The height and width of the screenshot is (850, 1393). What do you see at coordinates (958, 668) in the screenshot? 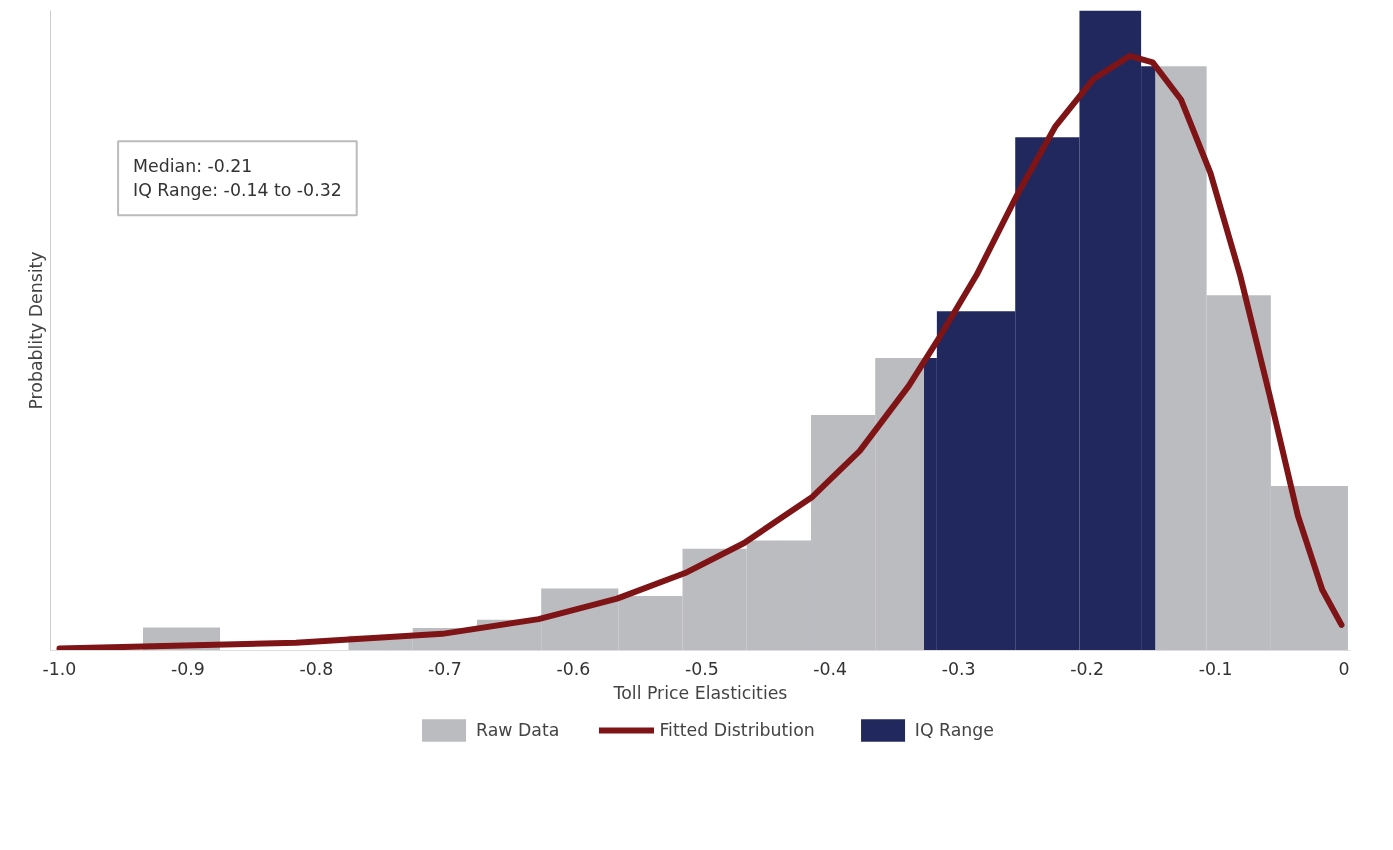
I see `x-tick-label: -0.3` at bounding box center [958, 668].